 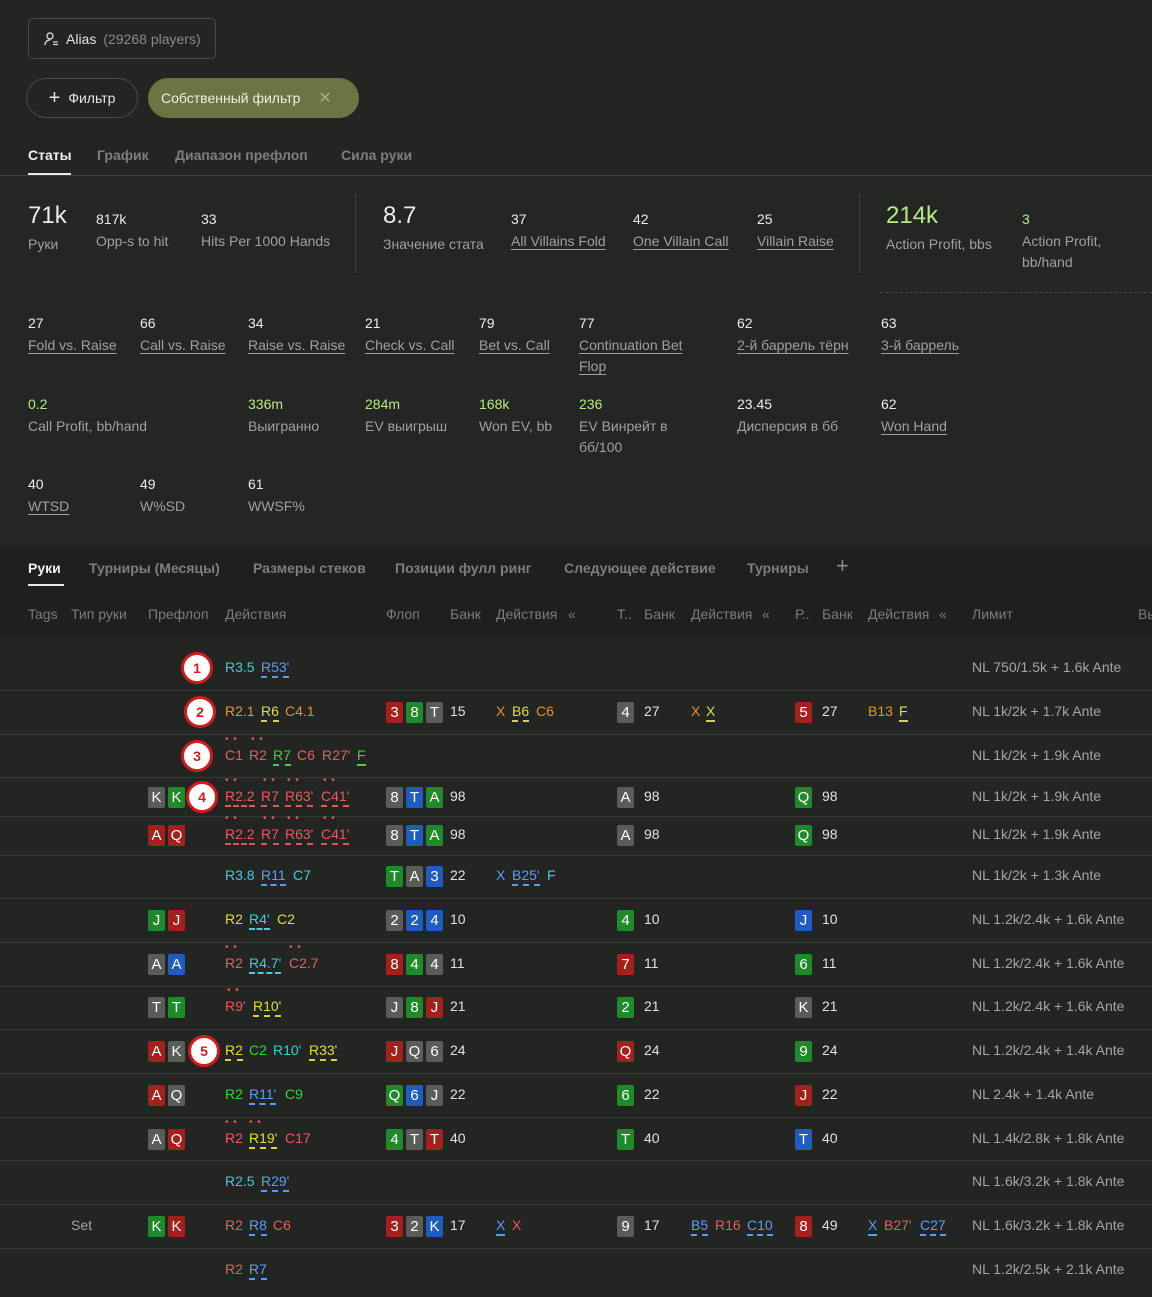 I want to click on turn-card: 6, so click(x=625, y=1095).